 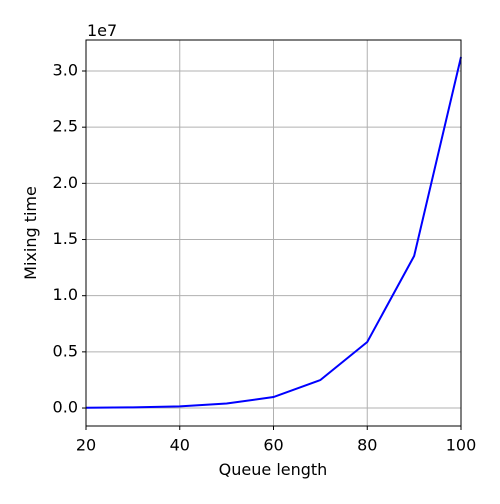 What do you see at coordinates (65, 294) in the screenshot?
I see `y-tick-label: 1.0` at bounding box center [65, 294].